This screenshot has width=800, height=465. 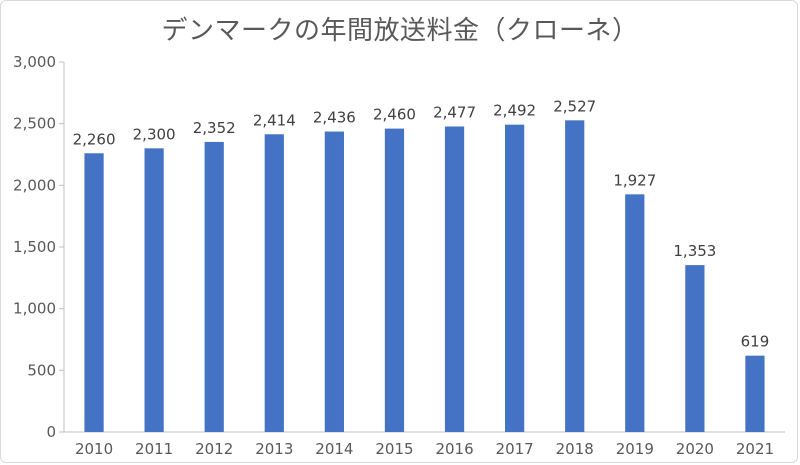 I want to click on data-label: 2,260, so click(x=94, y=139).